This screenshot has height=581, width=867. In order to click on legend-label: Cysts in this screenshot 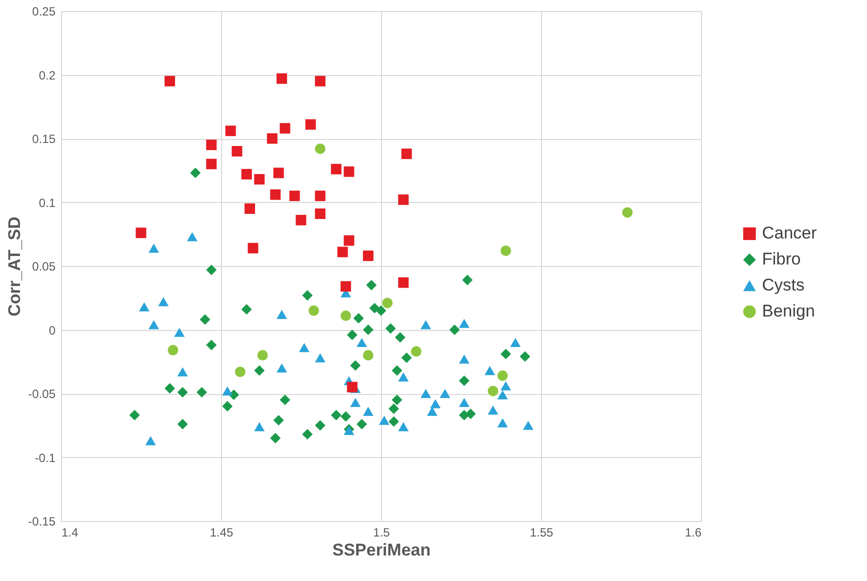, I will do `click(783, 285)`.